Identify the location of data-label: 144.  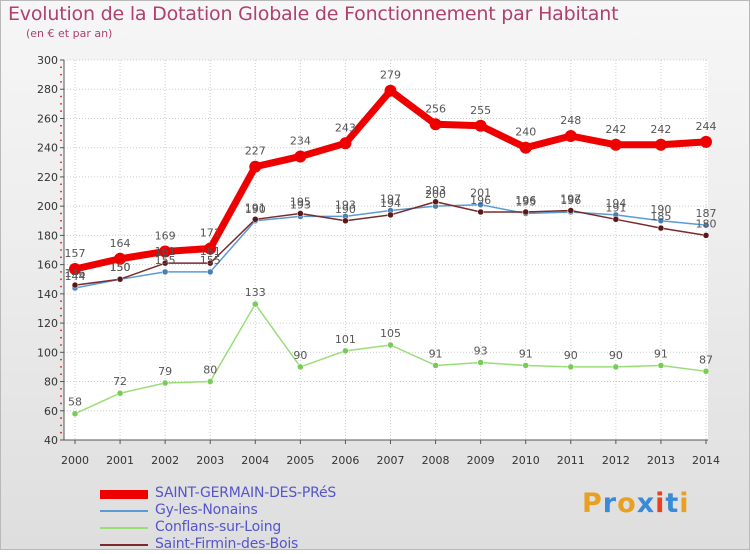
(75, 276).